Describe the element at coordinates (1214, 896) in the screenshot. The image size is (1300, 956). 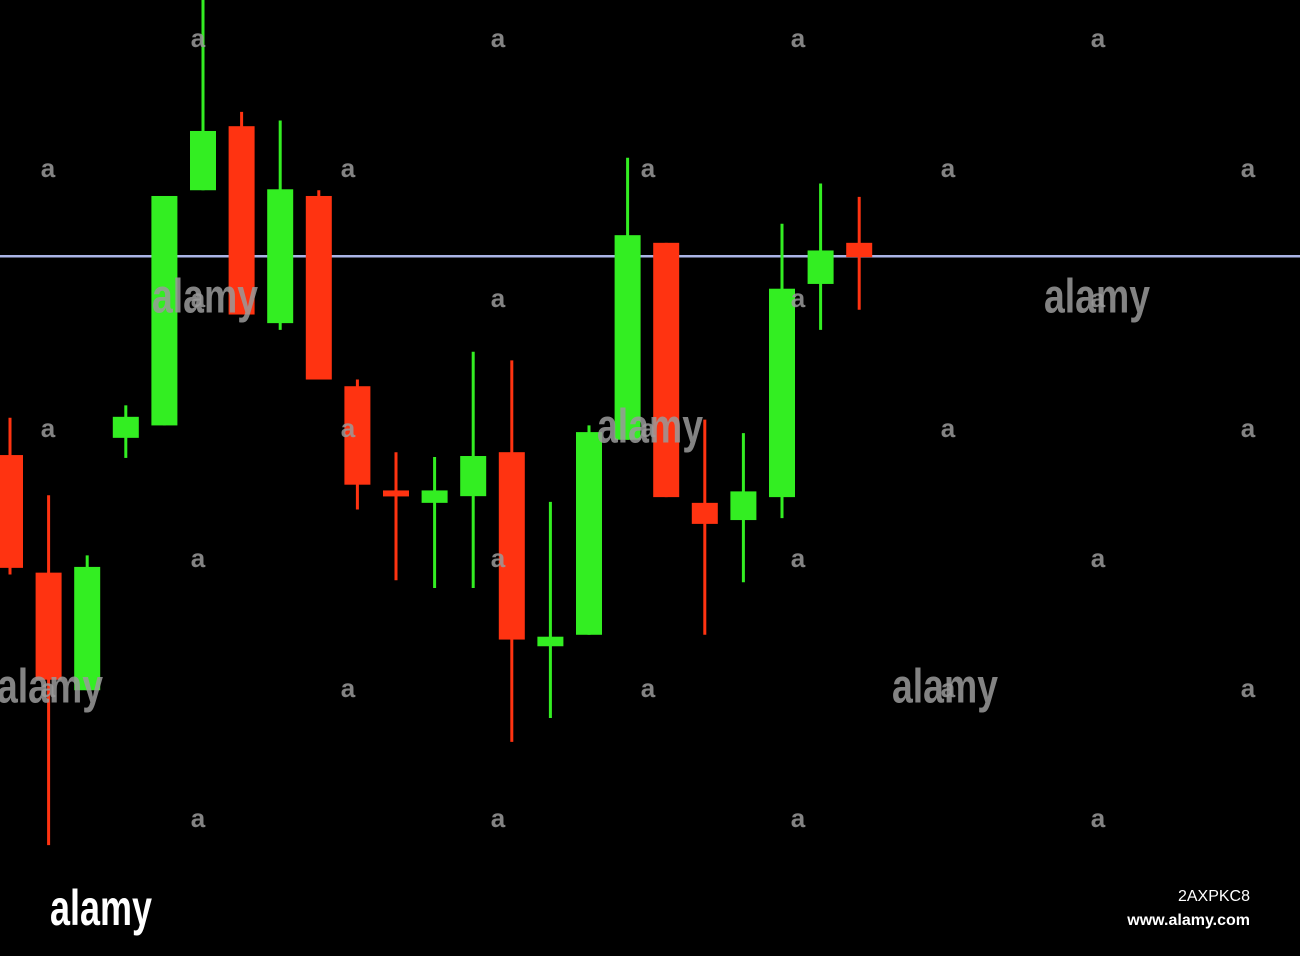
I see `image-id: 2AXPKC8` at that location.